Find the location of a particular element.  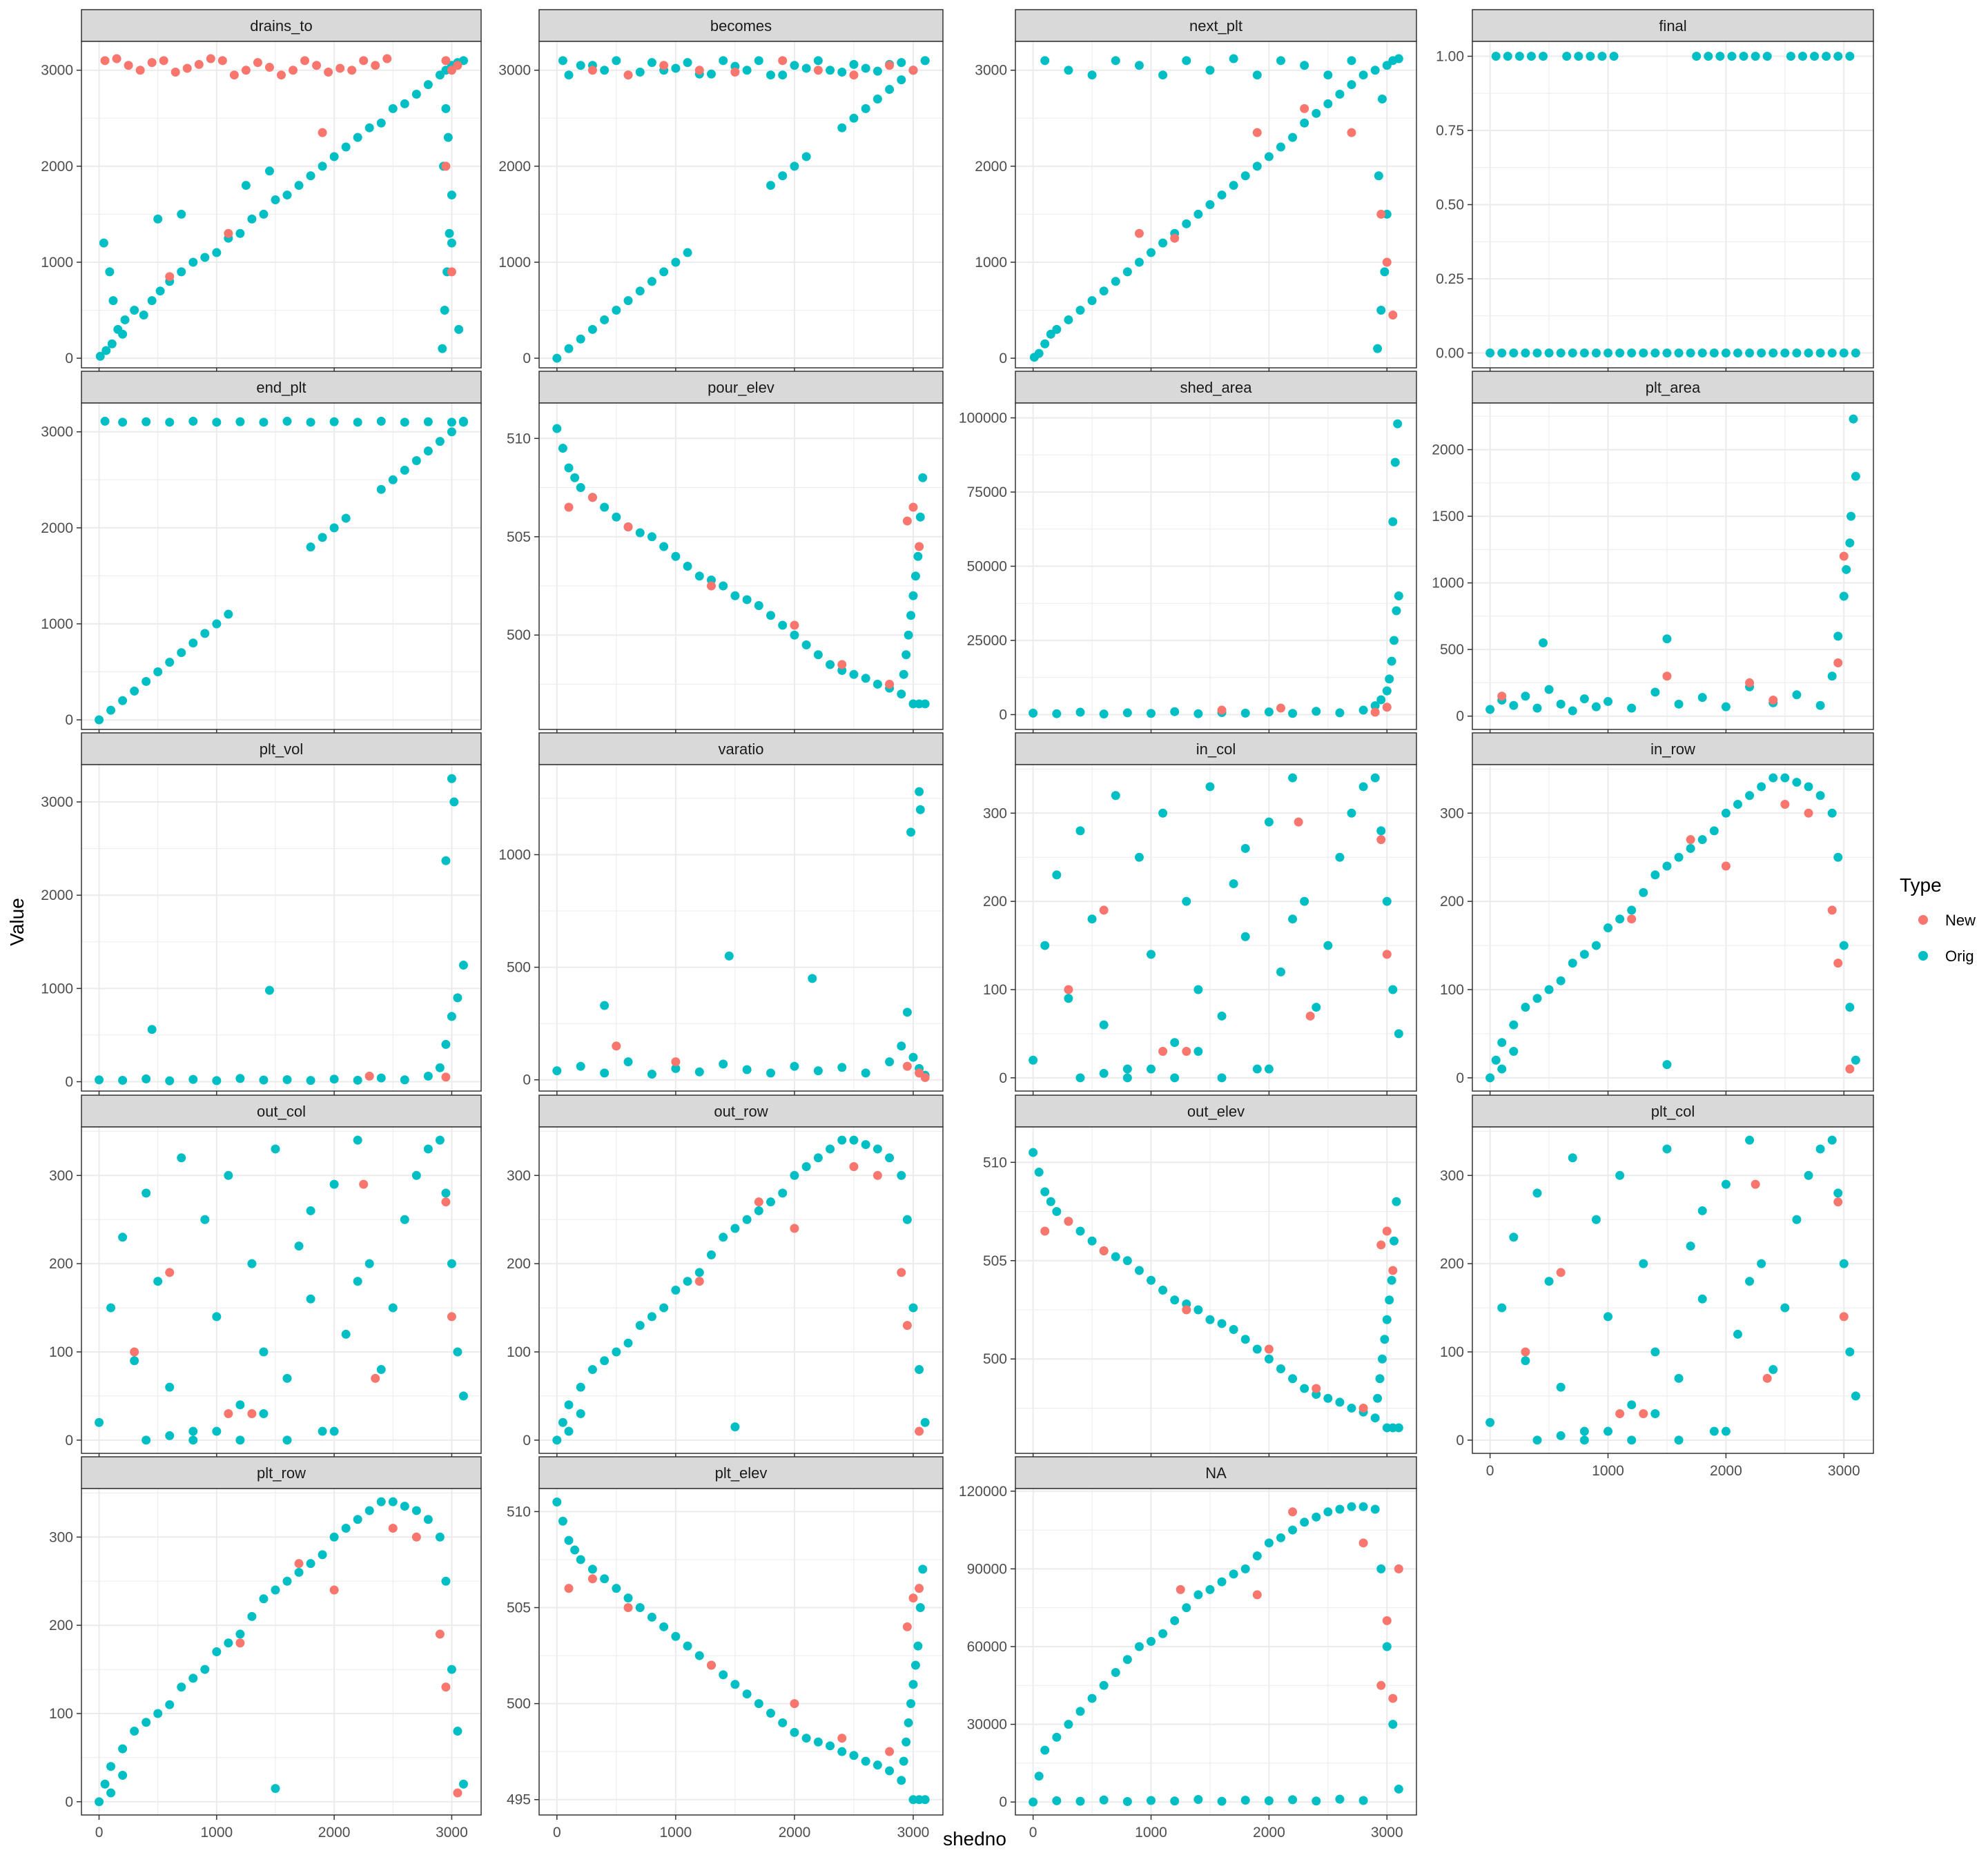

facet-strip-label: next_plt is located at coordinates (1215, 26).